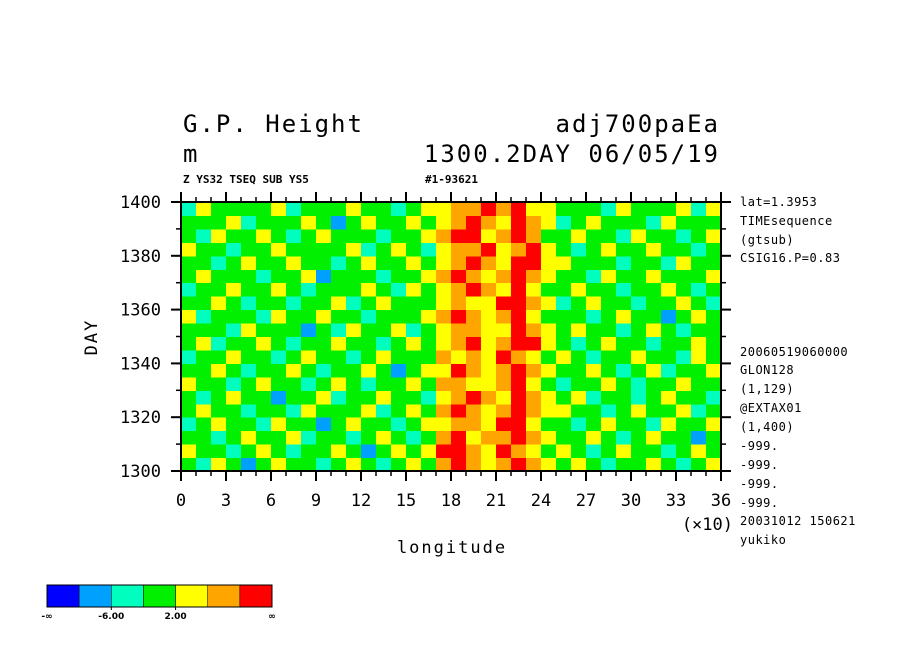 Image resolution: width=904 pixels, height=654 pixels. I want to click on annotation: 20060519060000, so click(794, 352).